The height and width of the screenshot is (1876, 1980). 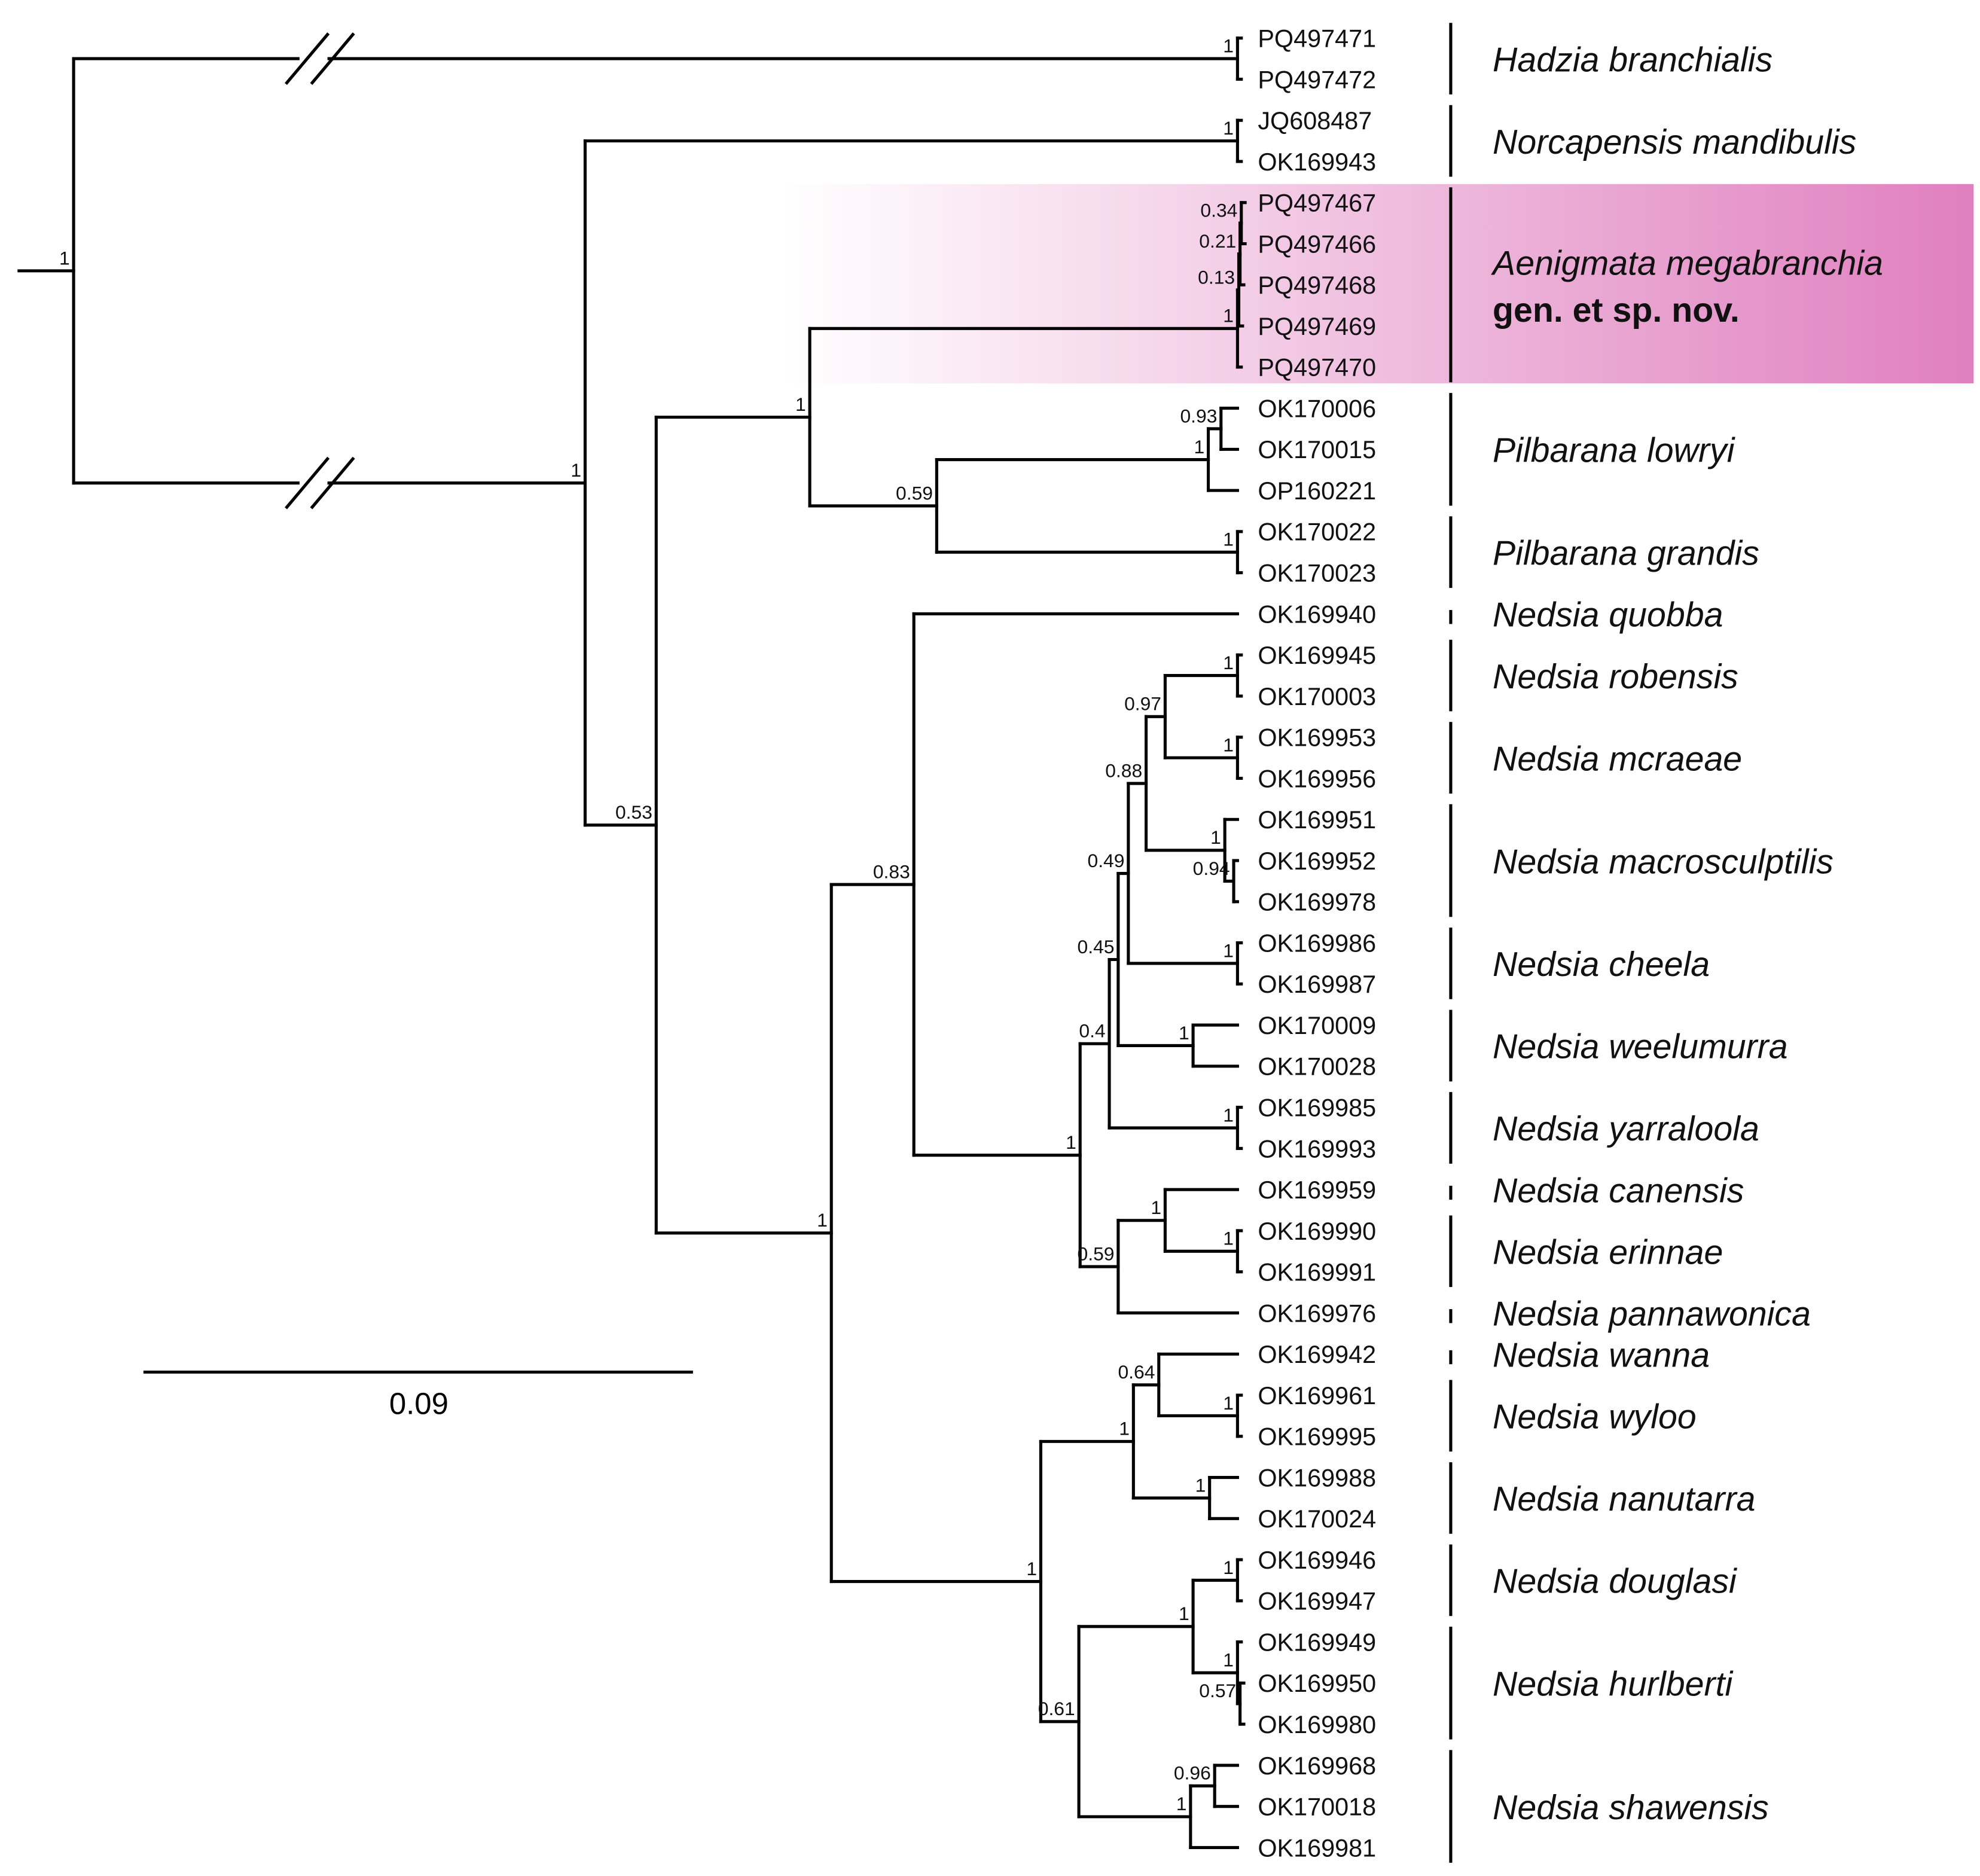 I want to click on species-clade: Nedsia cheela, so click(x=1580, y=963).